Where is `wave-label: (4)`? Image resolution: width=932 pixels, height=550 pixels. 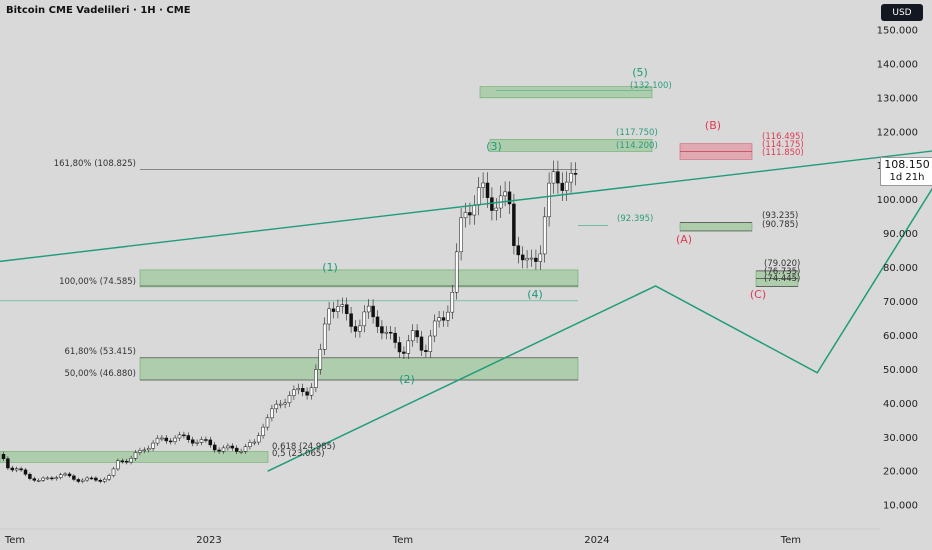
wave-label: (4) is located at coordinates (535, 294).